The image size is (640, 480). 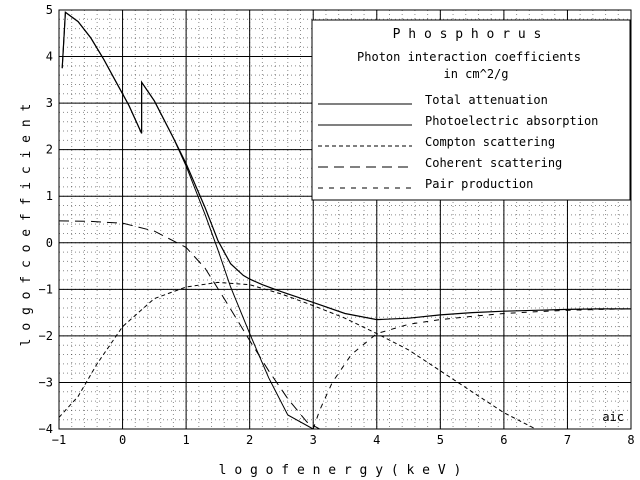 What do you see at coordinates (479, 184) in the screenshot?
I see `legend-label: Pair production` at bounding box center [479, 184].